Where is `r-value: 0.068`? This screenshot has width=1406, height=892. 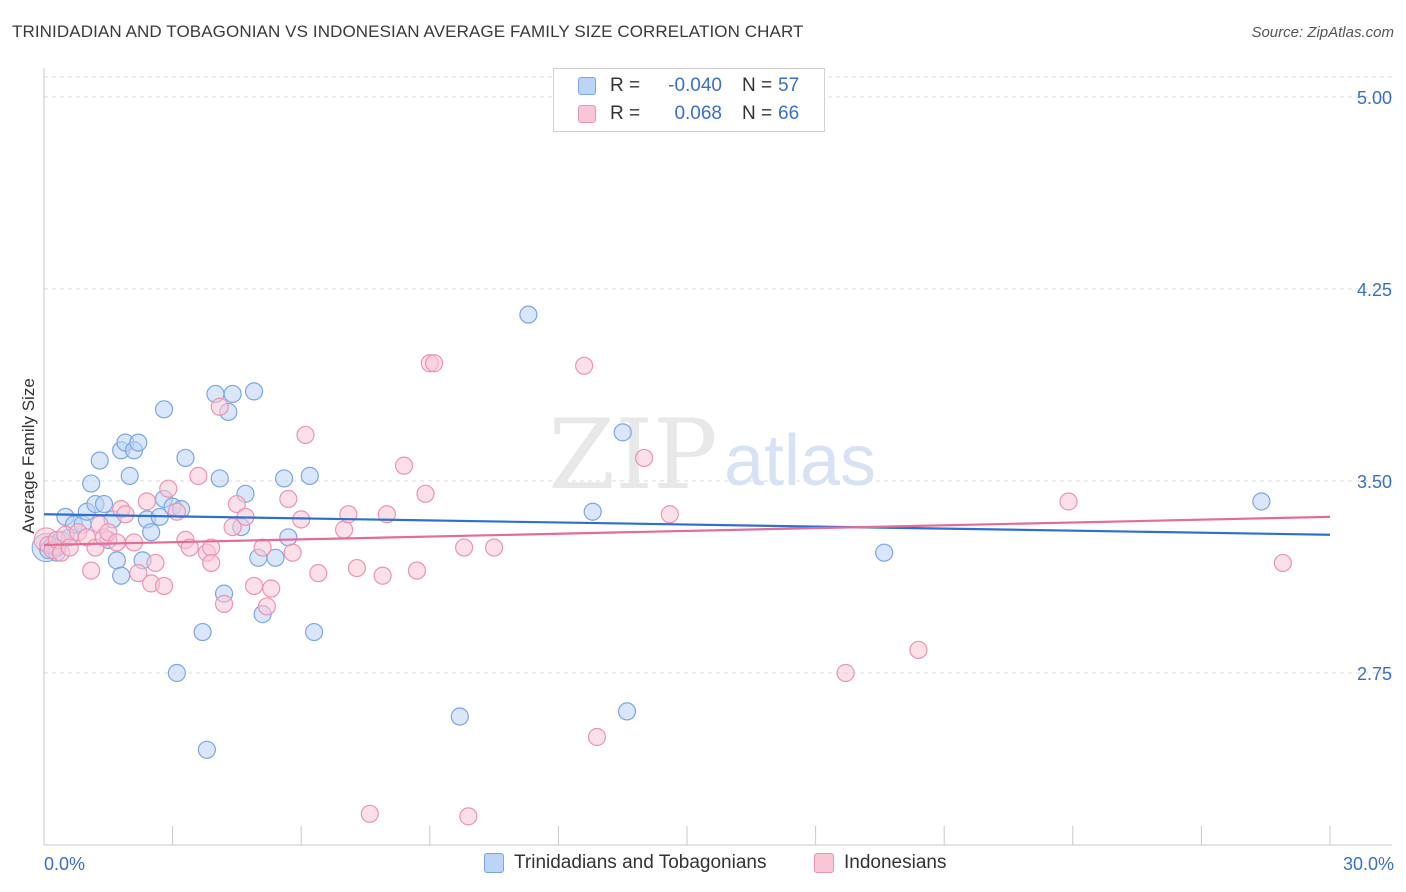 r-value: 0.068 is located at coordinates (698, 113).